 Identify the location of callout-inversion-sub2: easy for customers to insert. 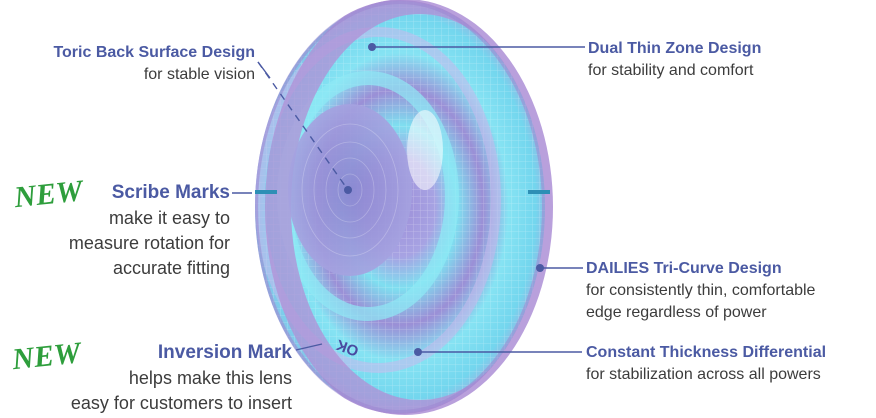
(181, 403).